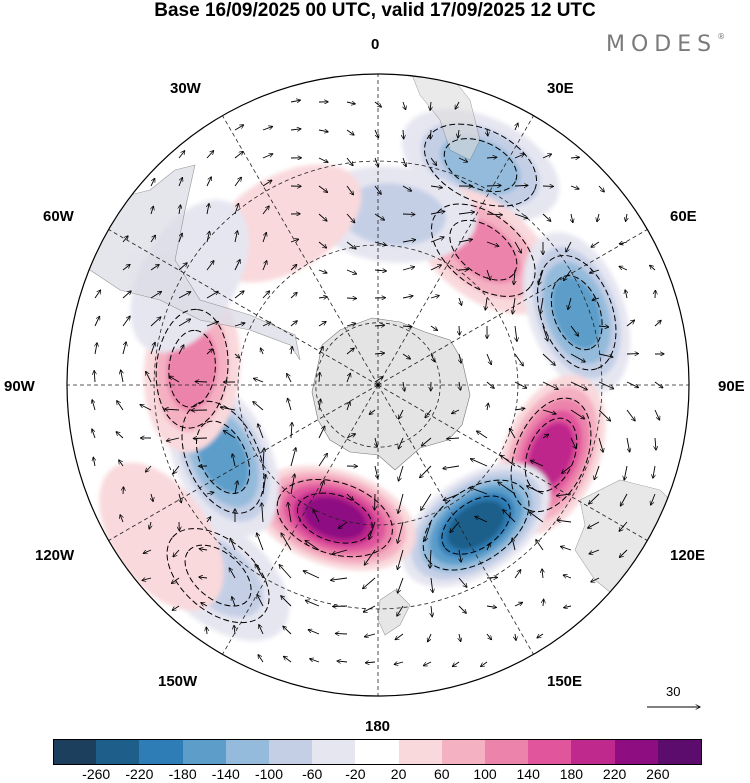 The image size is (750, 783). Describe the element at coordinates (662, 44) in the screenshot. I see `brand-name: MODES` at that location.